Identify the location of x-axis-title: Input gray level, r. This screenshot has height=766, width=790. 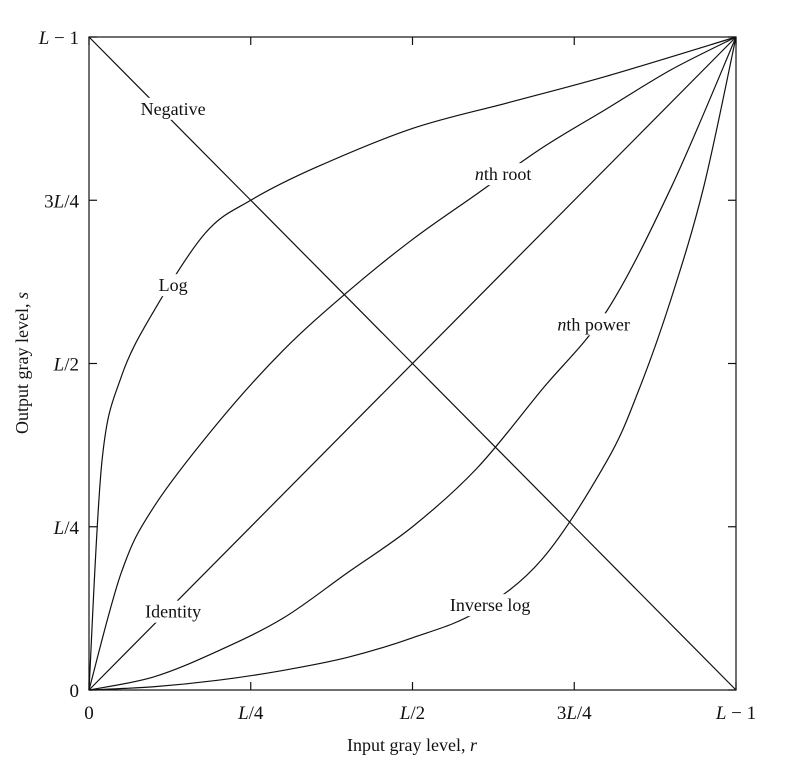
(412, 745).